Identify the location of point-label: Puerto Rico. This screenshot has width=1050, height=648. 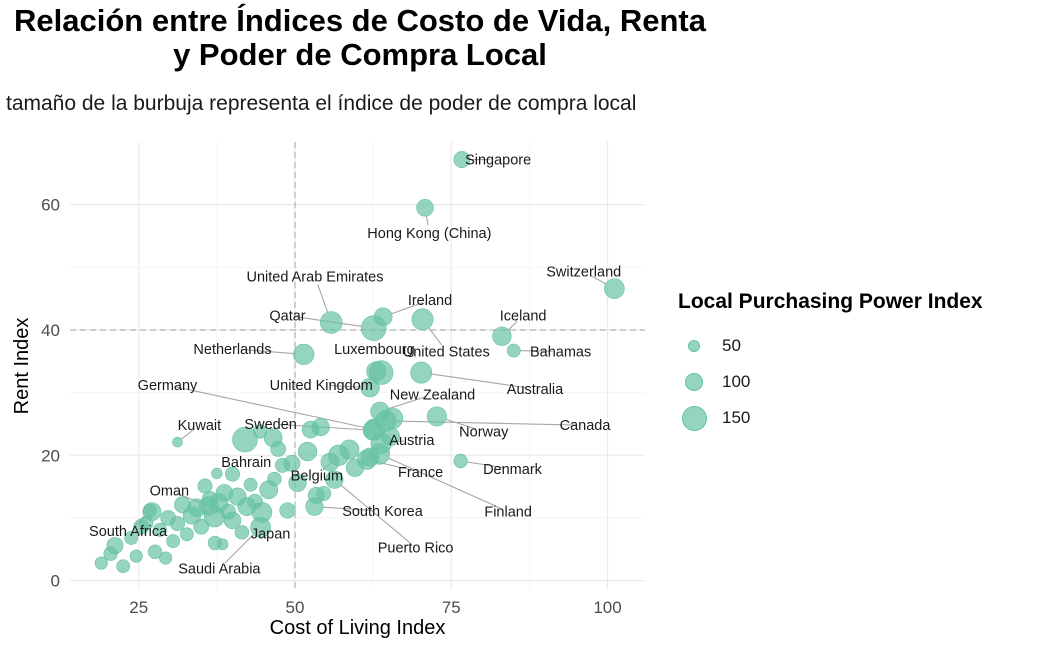
(416, 548).